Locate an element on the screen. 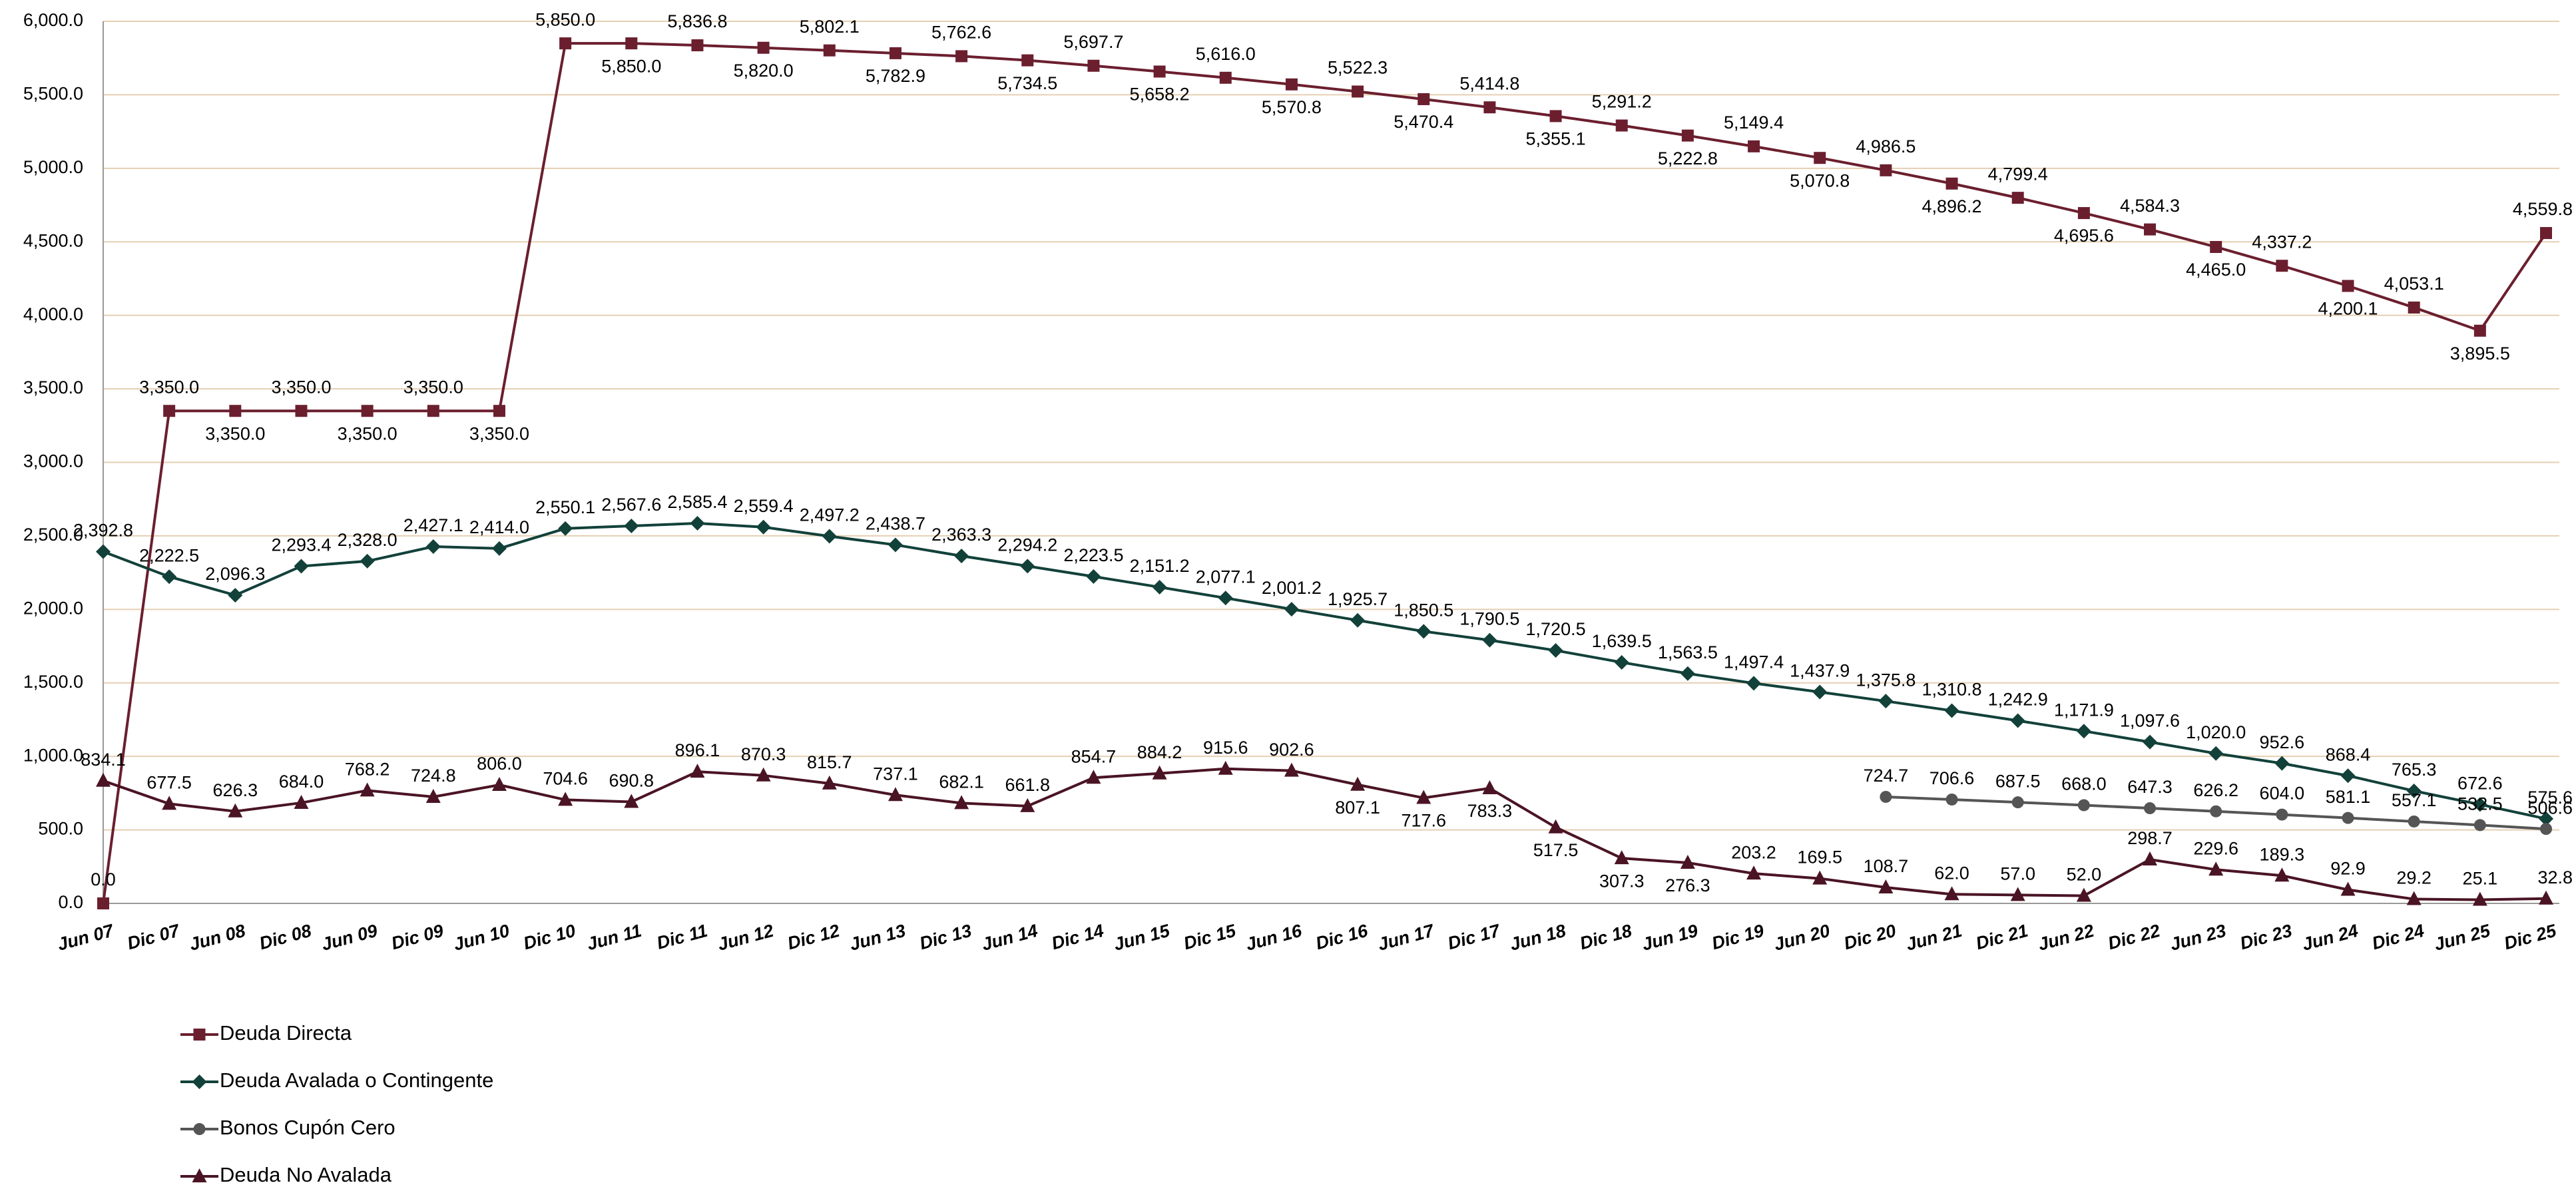  data-label: 854.7 is located at coordinates (1094, 756).